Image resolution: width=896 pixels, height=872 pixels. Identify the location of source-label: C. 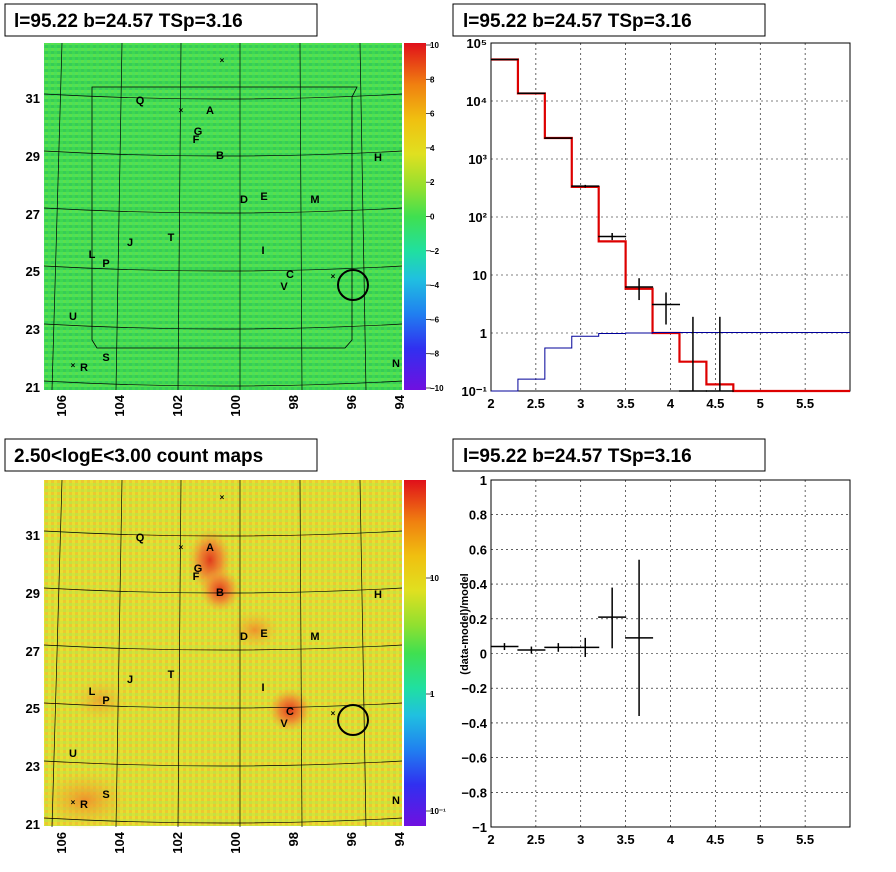
(290, 275).